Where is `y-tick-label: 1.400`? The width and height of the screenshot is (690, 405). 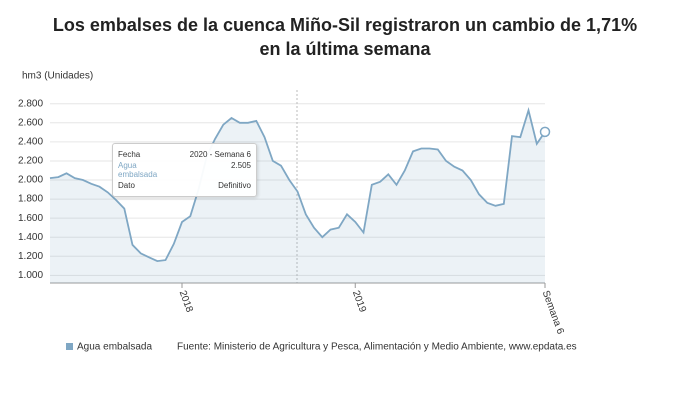
y-tick-label: 1.400 is located at coordinates (30, 237).